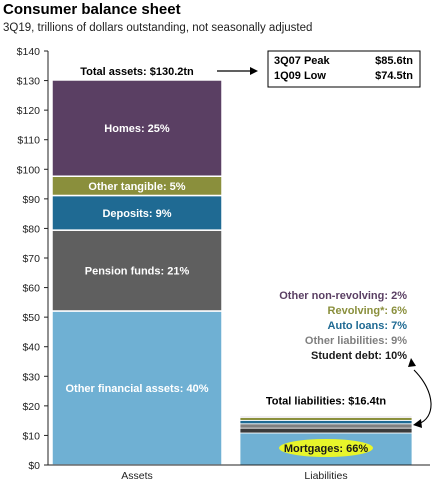 The height and width of the screenshot is (485, 445). I want to click on y-tick-label: $0, so click(34, 466).